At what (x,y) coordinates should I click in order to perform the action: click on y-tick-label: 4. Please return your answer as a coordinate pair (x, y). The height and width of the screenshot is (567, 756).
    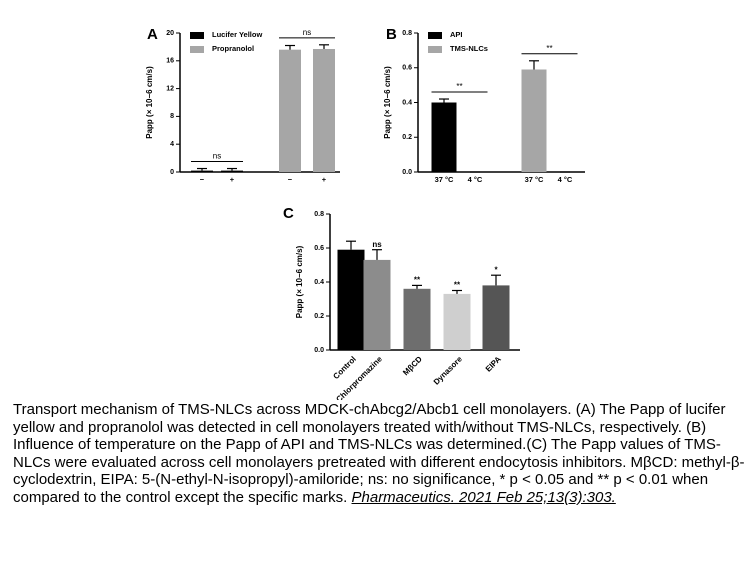
    Looking at the image, I should click on (172, 144).